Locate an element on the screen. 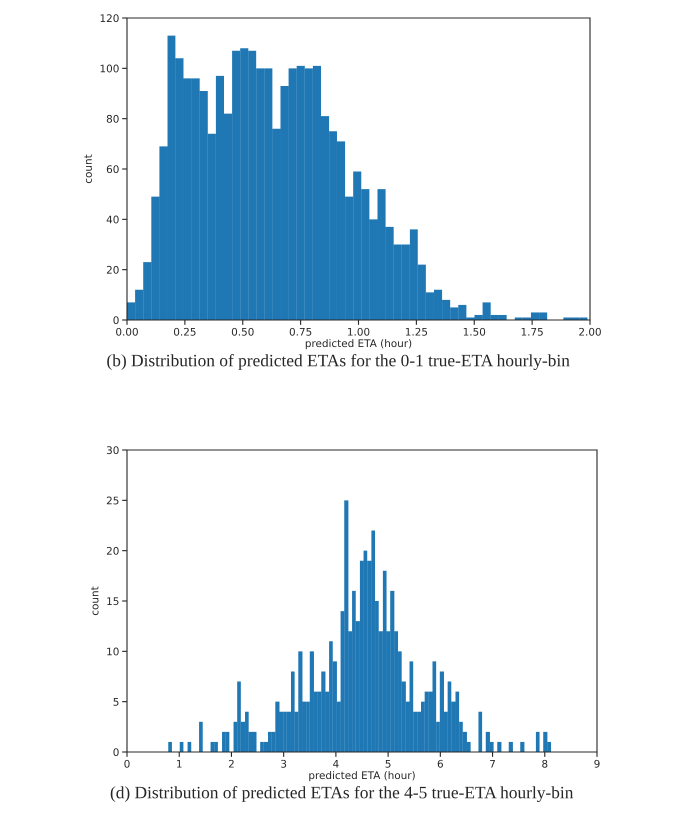 Image resolution: width=677 pixels, height=833 pixels. x-tick-label: 0.50 is located at coordinates (243, 332).